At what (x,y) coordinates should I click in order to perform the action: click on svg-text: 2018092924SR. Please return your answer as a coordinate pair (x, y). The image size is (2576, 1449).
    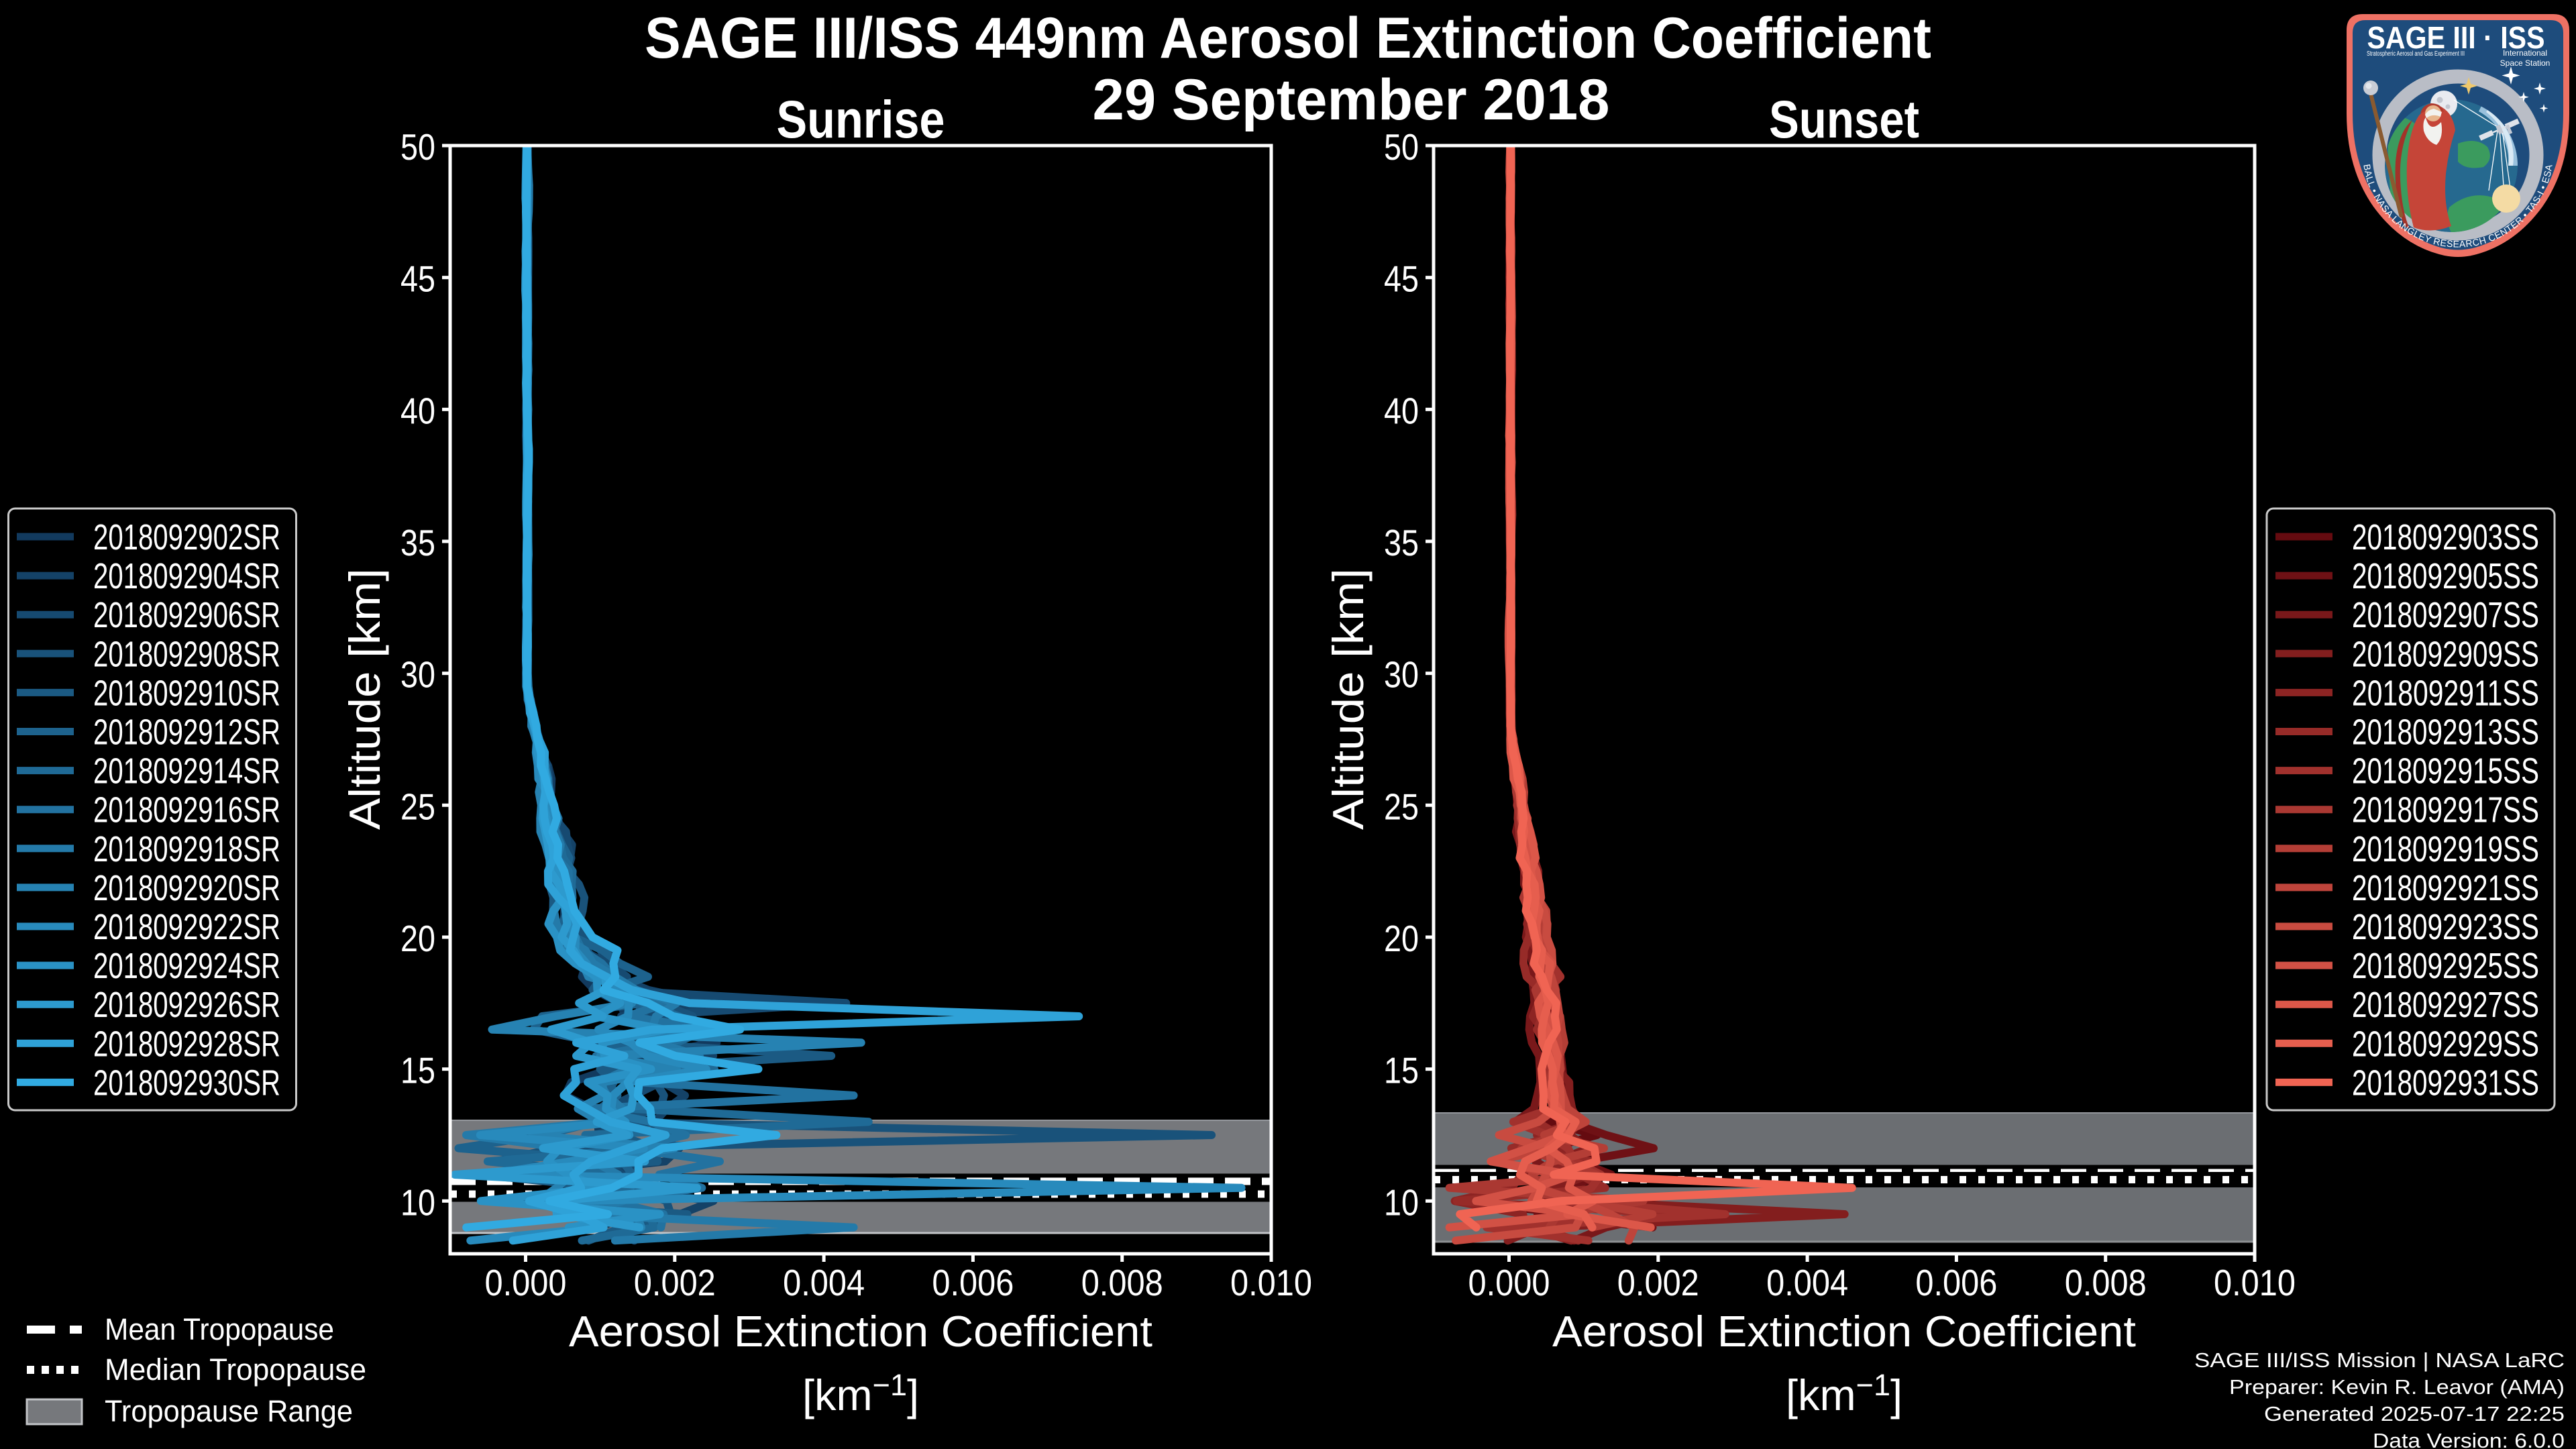
    Looking at the image, I should click on (186, 966).